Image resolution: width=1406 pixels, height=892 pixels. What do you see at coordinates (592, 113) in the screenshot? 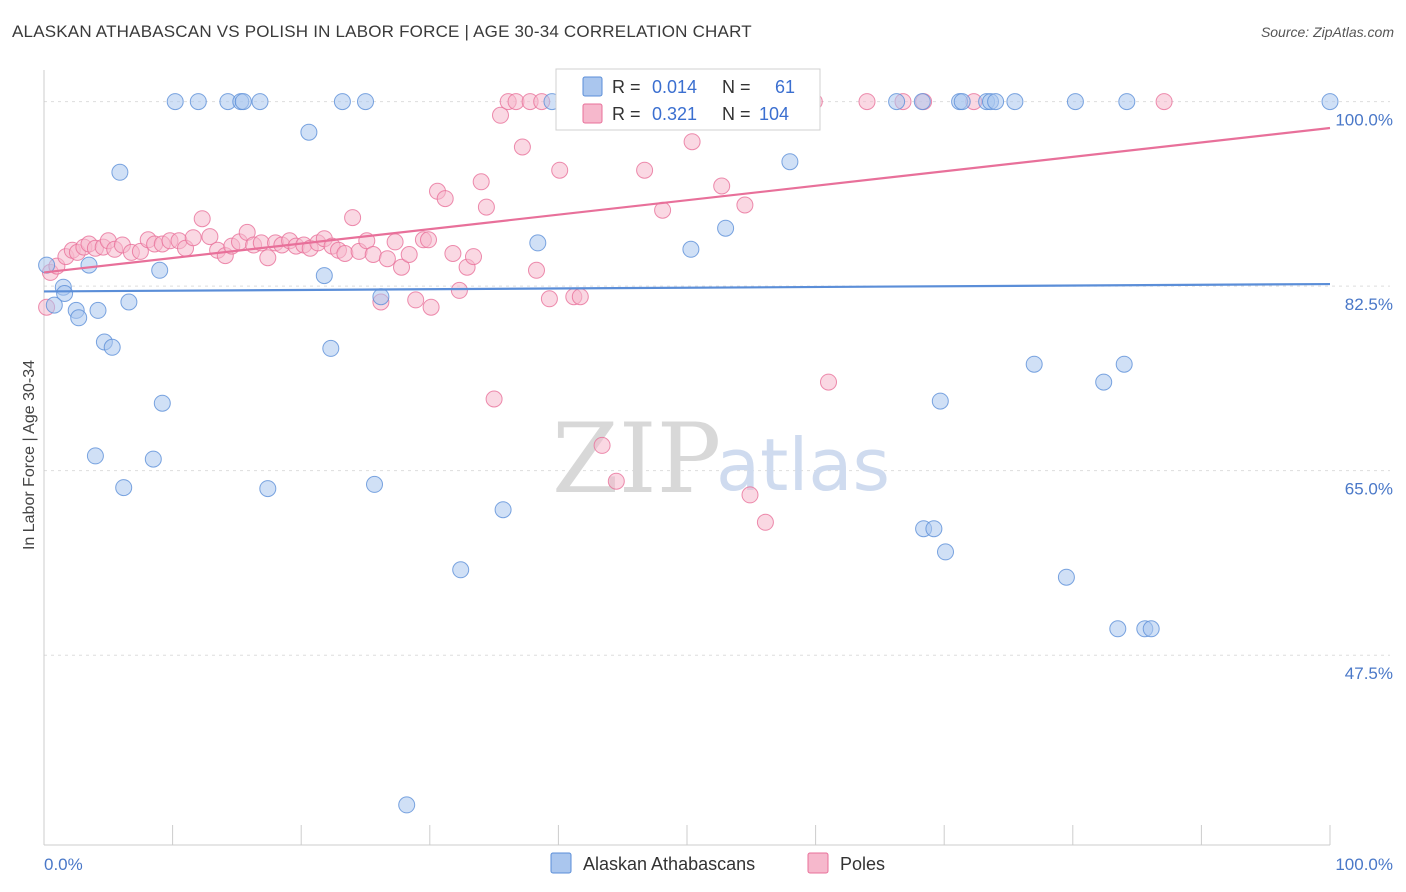
I see `legend-swatch-pink` at bounding box center [592, 113].